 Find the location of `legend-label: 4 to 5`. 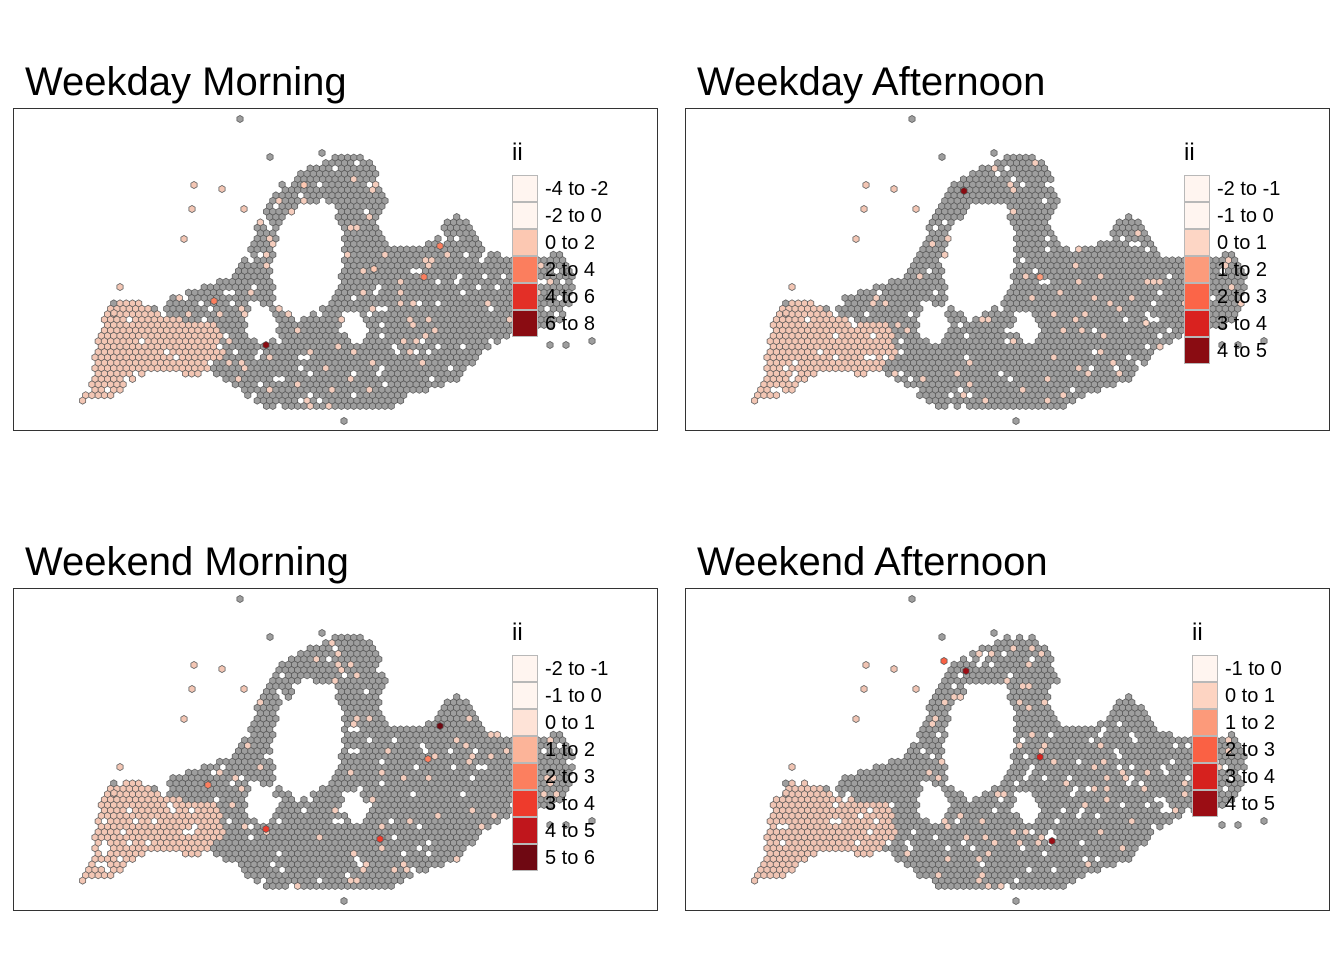

legend-label: 4 to 5 is located at coordinates (1242, 351).